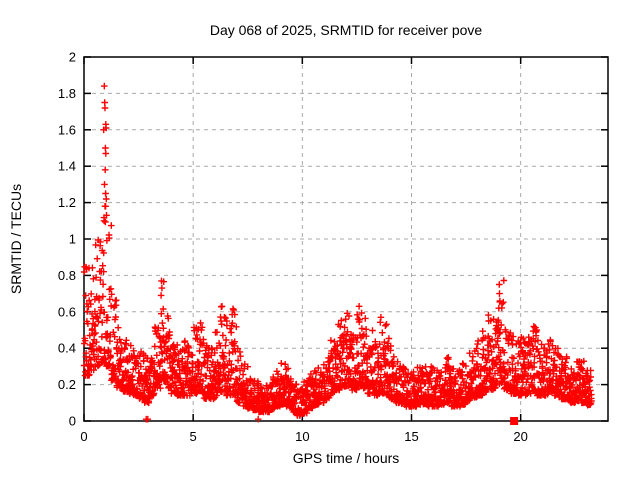 Image resolution: width=640 pixels, height=480 pixels. Describe the element at coordinates (411, 436) in the screenshot. I see `x-tick-label: 15` at that location.